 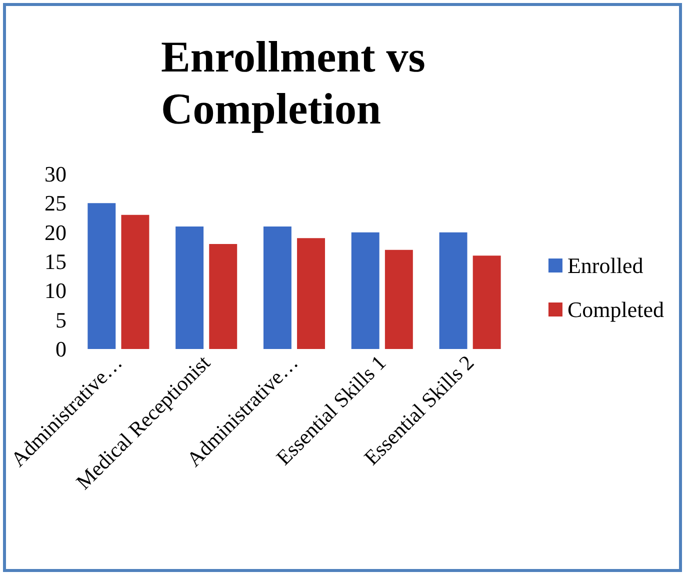 I want to click on y-tick-label: 5, so click(x=60, y=319).